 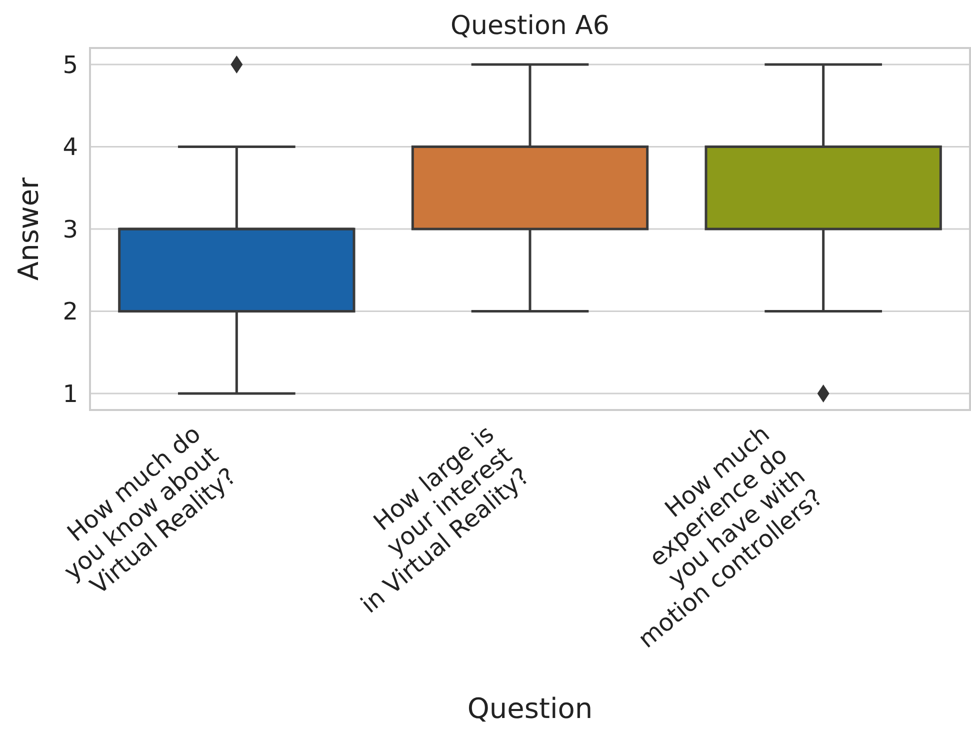 What do you see at coordinates (530, 708) in the screenshot?
I see `x-axis-title: Question` at bounding box center [530, 708].